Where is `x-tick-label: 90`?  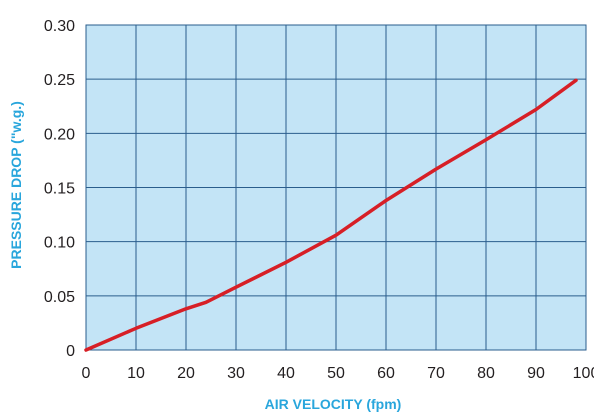
x-tick-label: 90 is located at coordinates (536, 373).